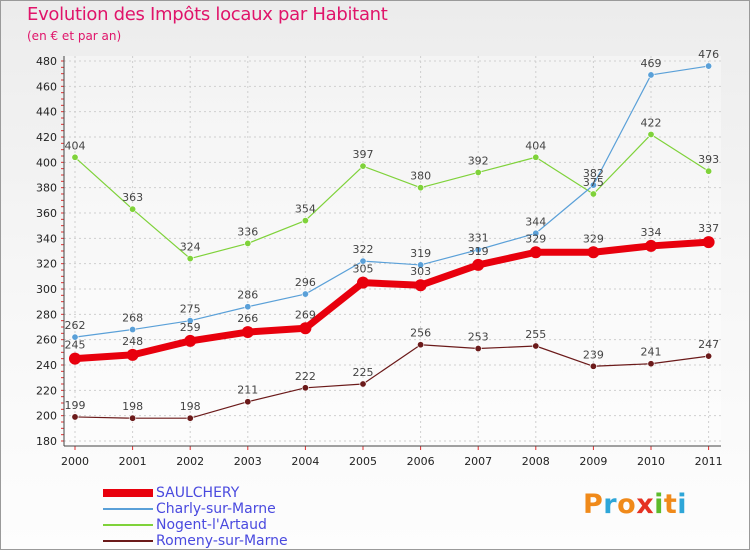  I want to click on chart-title: Evolution des Impôts locaux par Habitant, so click(207, 14).